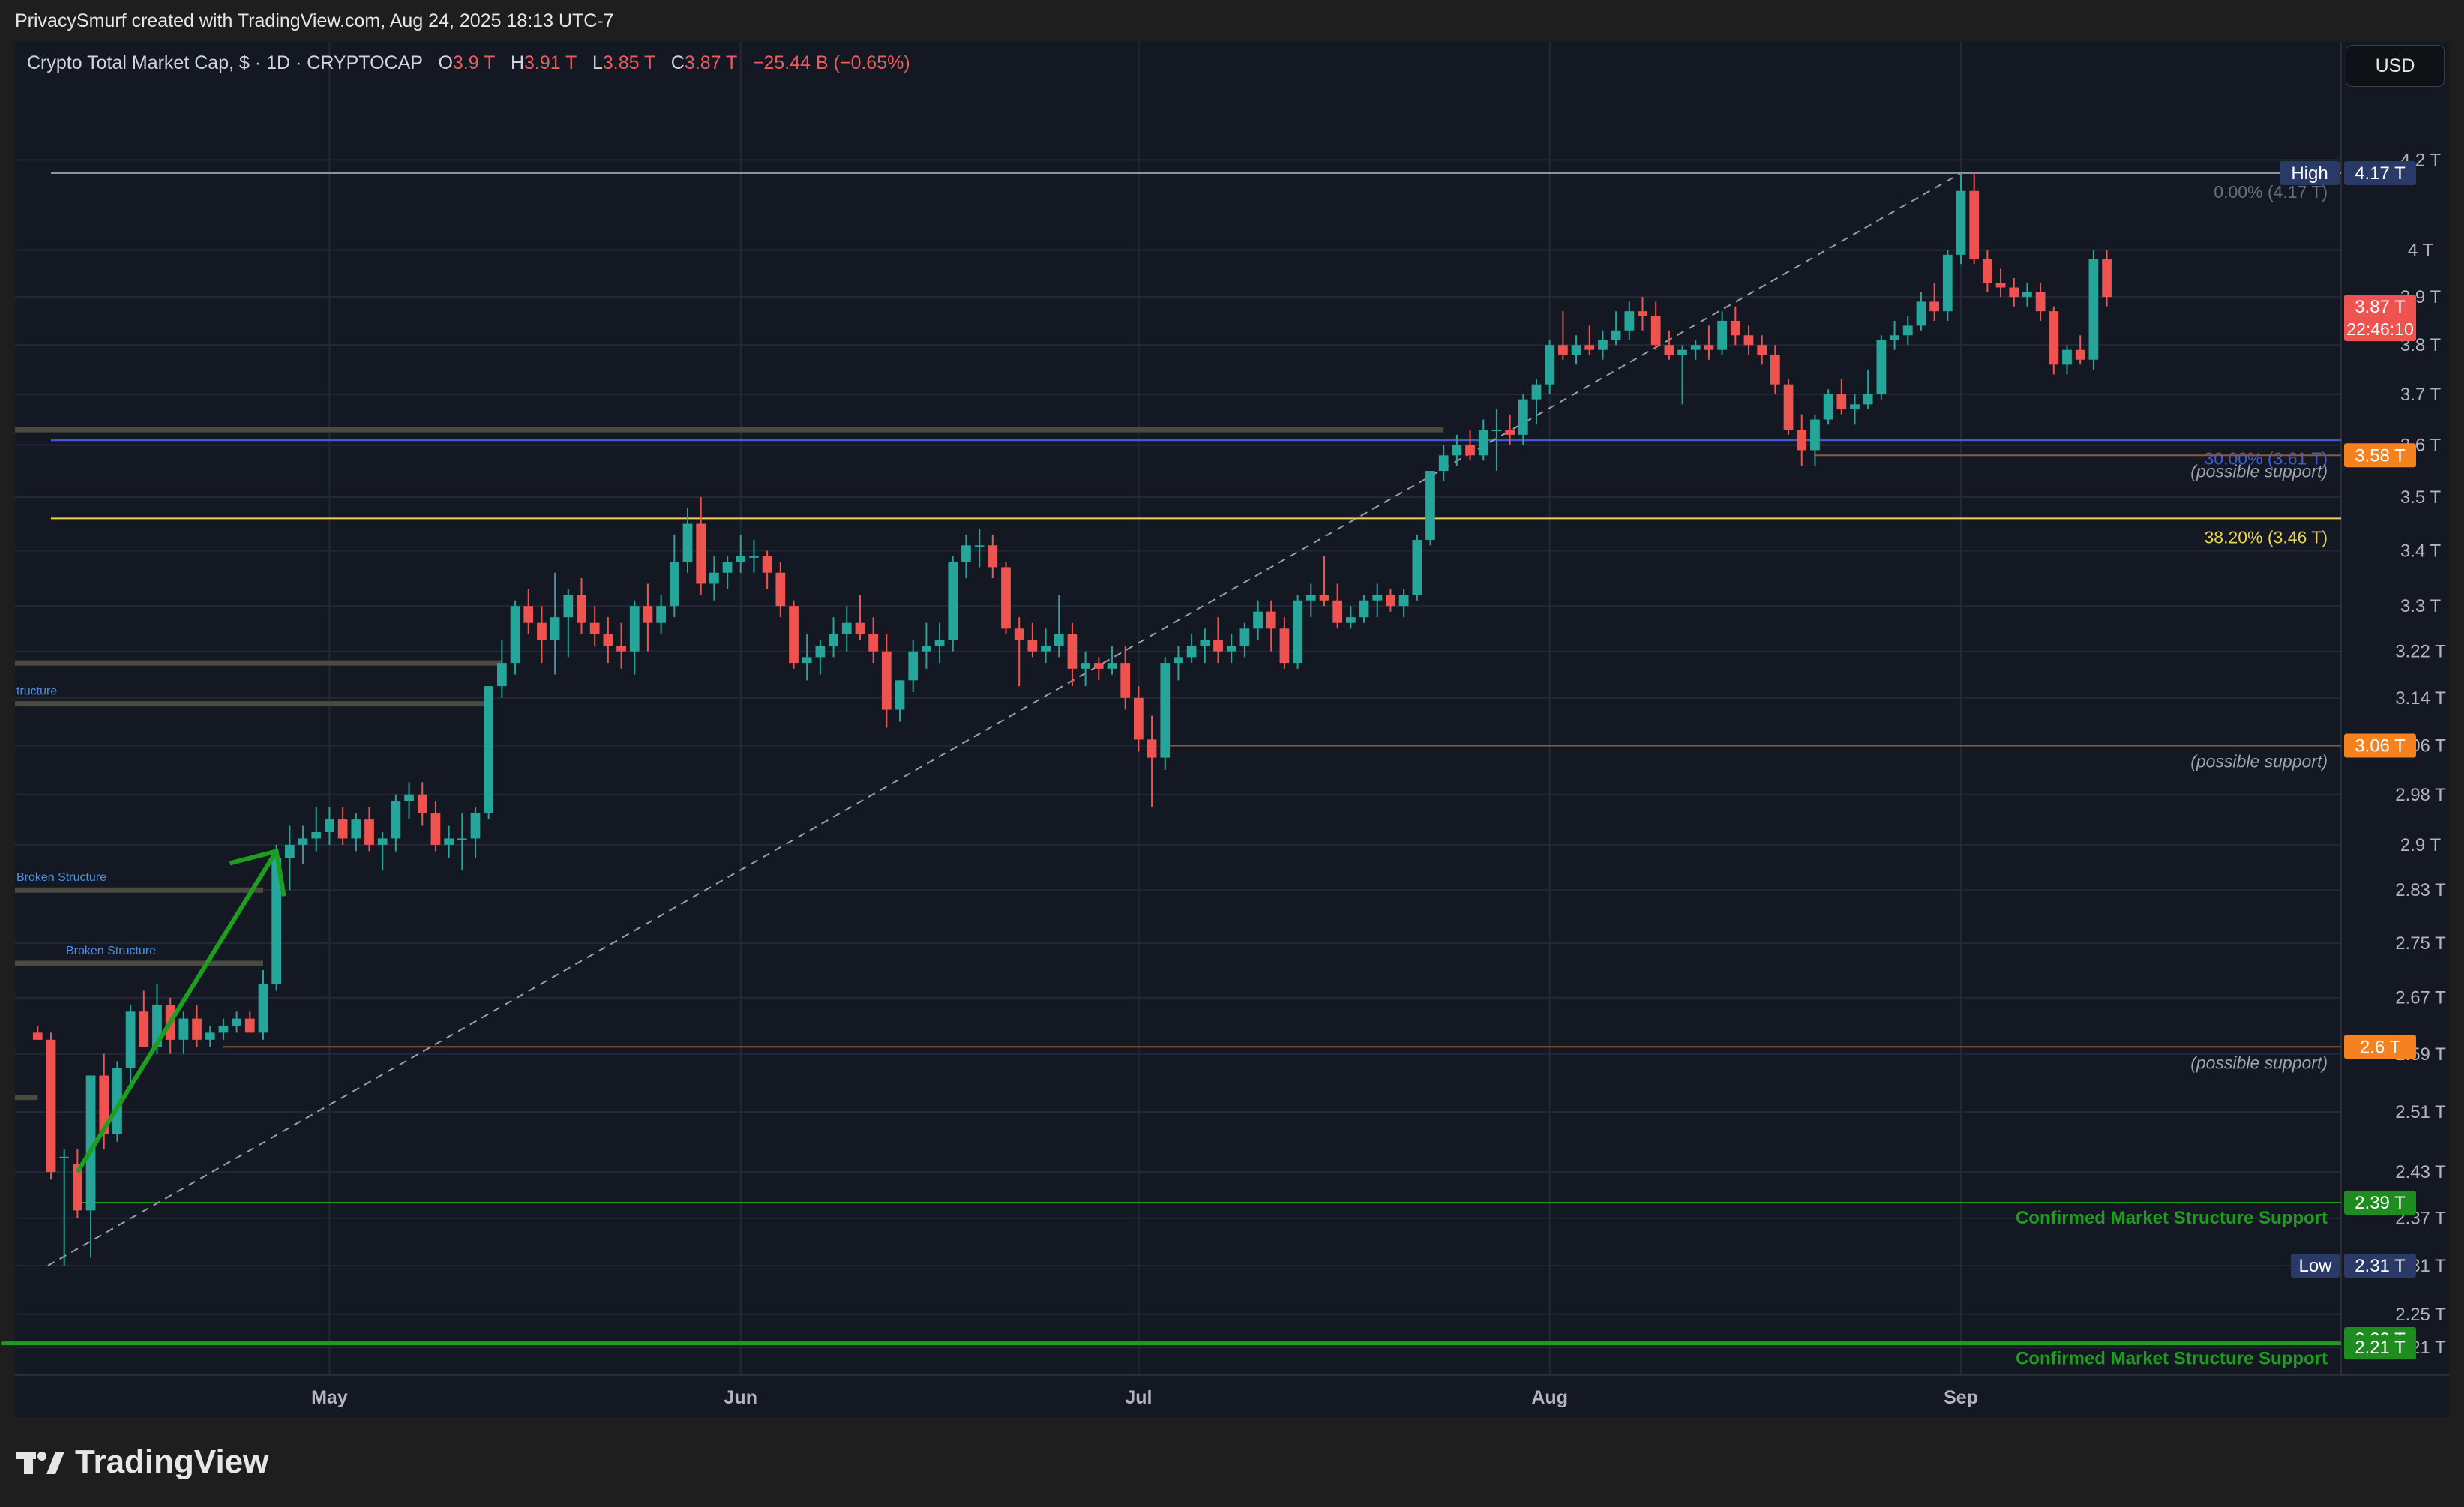 This screenshot has height=1507, width=2464. Describe the element at coordinates (2421, 606) in the screenshot. I see `price-axis-label: 3.3 T` at that location.